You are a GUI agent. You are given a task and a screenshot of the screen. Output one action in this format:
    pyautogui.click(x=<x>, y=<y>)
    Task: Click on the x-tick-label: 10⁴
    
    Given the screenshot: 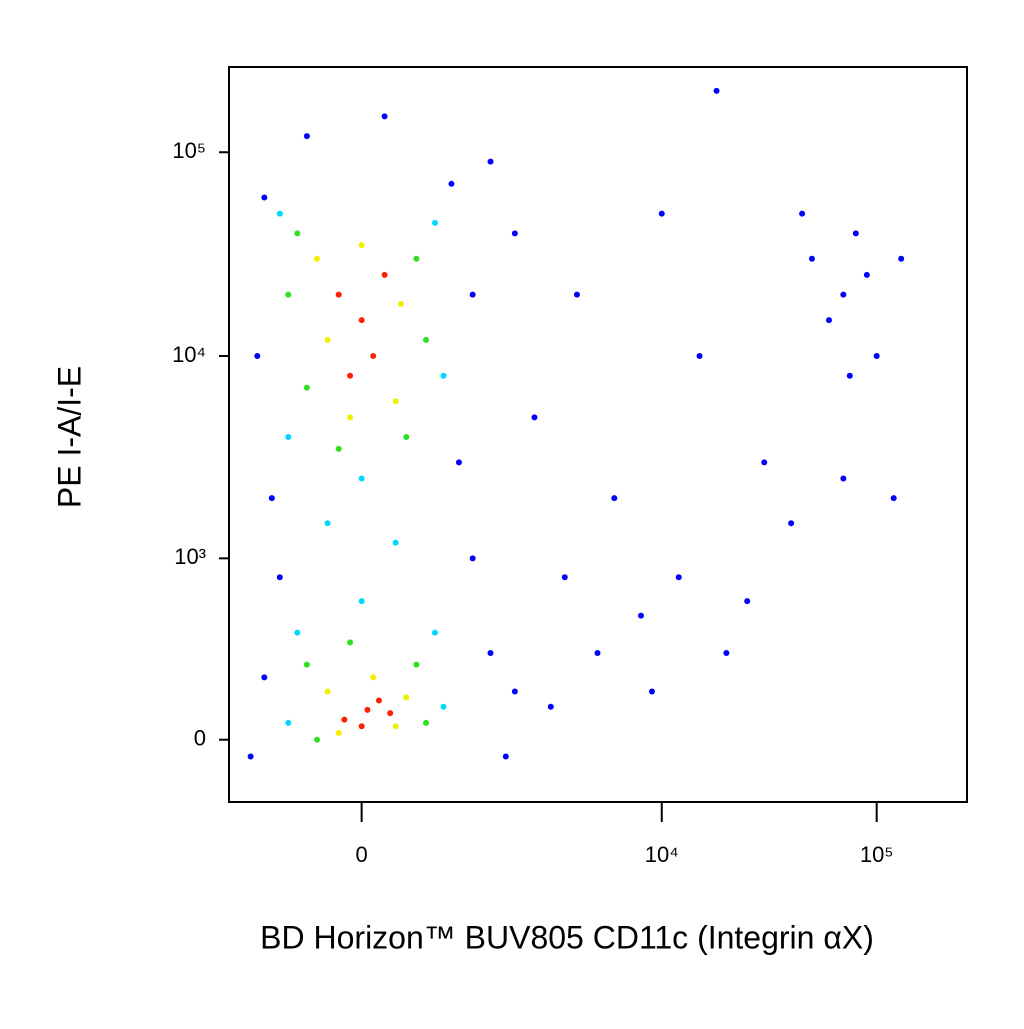 What is the action you would take?
    pyautogui.click(x=662, y=854)
    